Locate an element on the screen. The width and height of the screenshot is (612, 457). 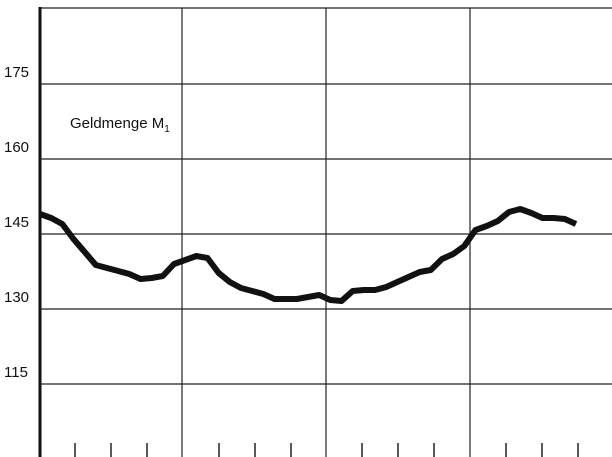
y-tick-label: 175 is located at coordinates (16, 72).